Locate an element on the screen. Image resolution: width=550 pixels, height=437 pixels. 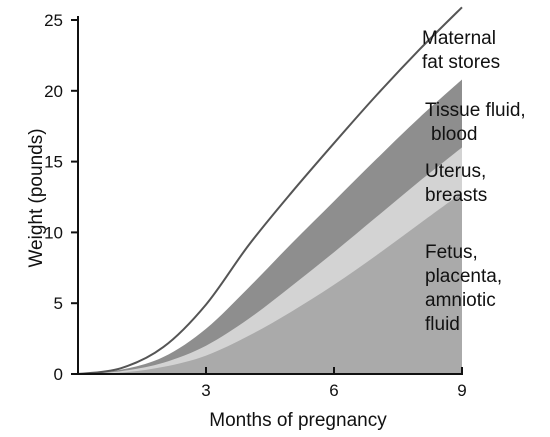
series-label-0-line-3: fluid is located at coordinates (442, 324).